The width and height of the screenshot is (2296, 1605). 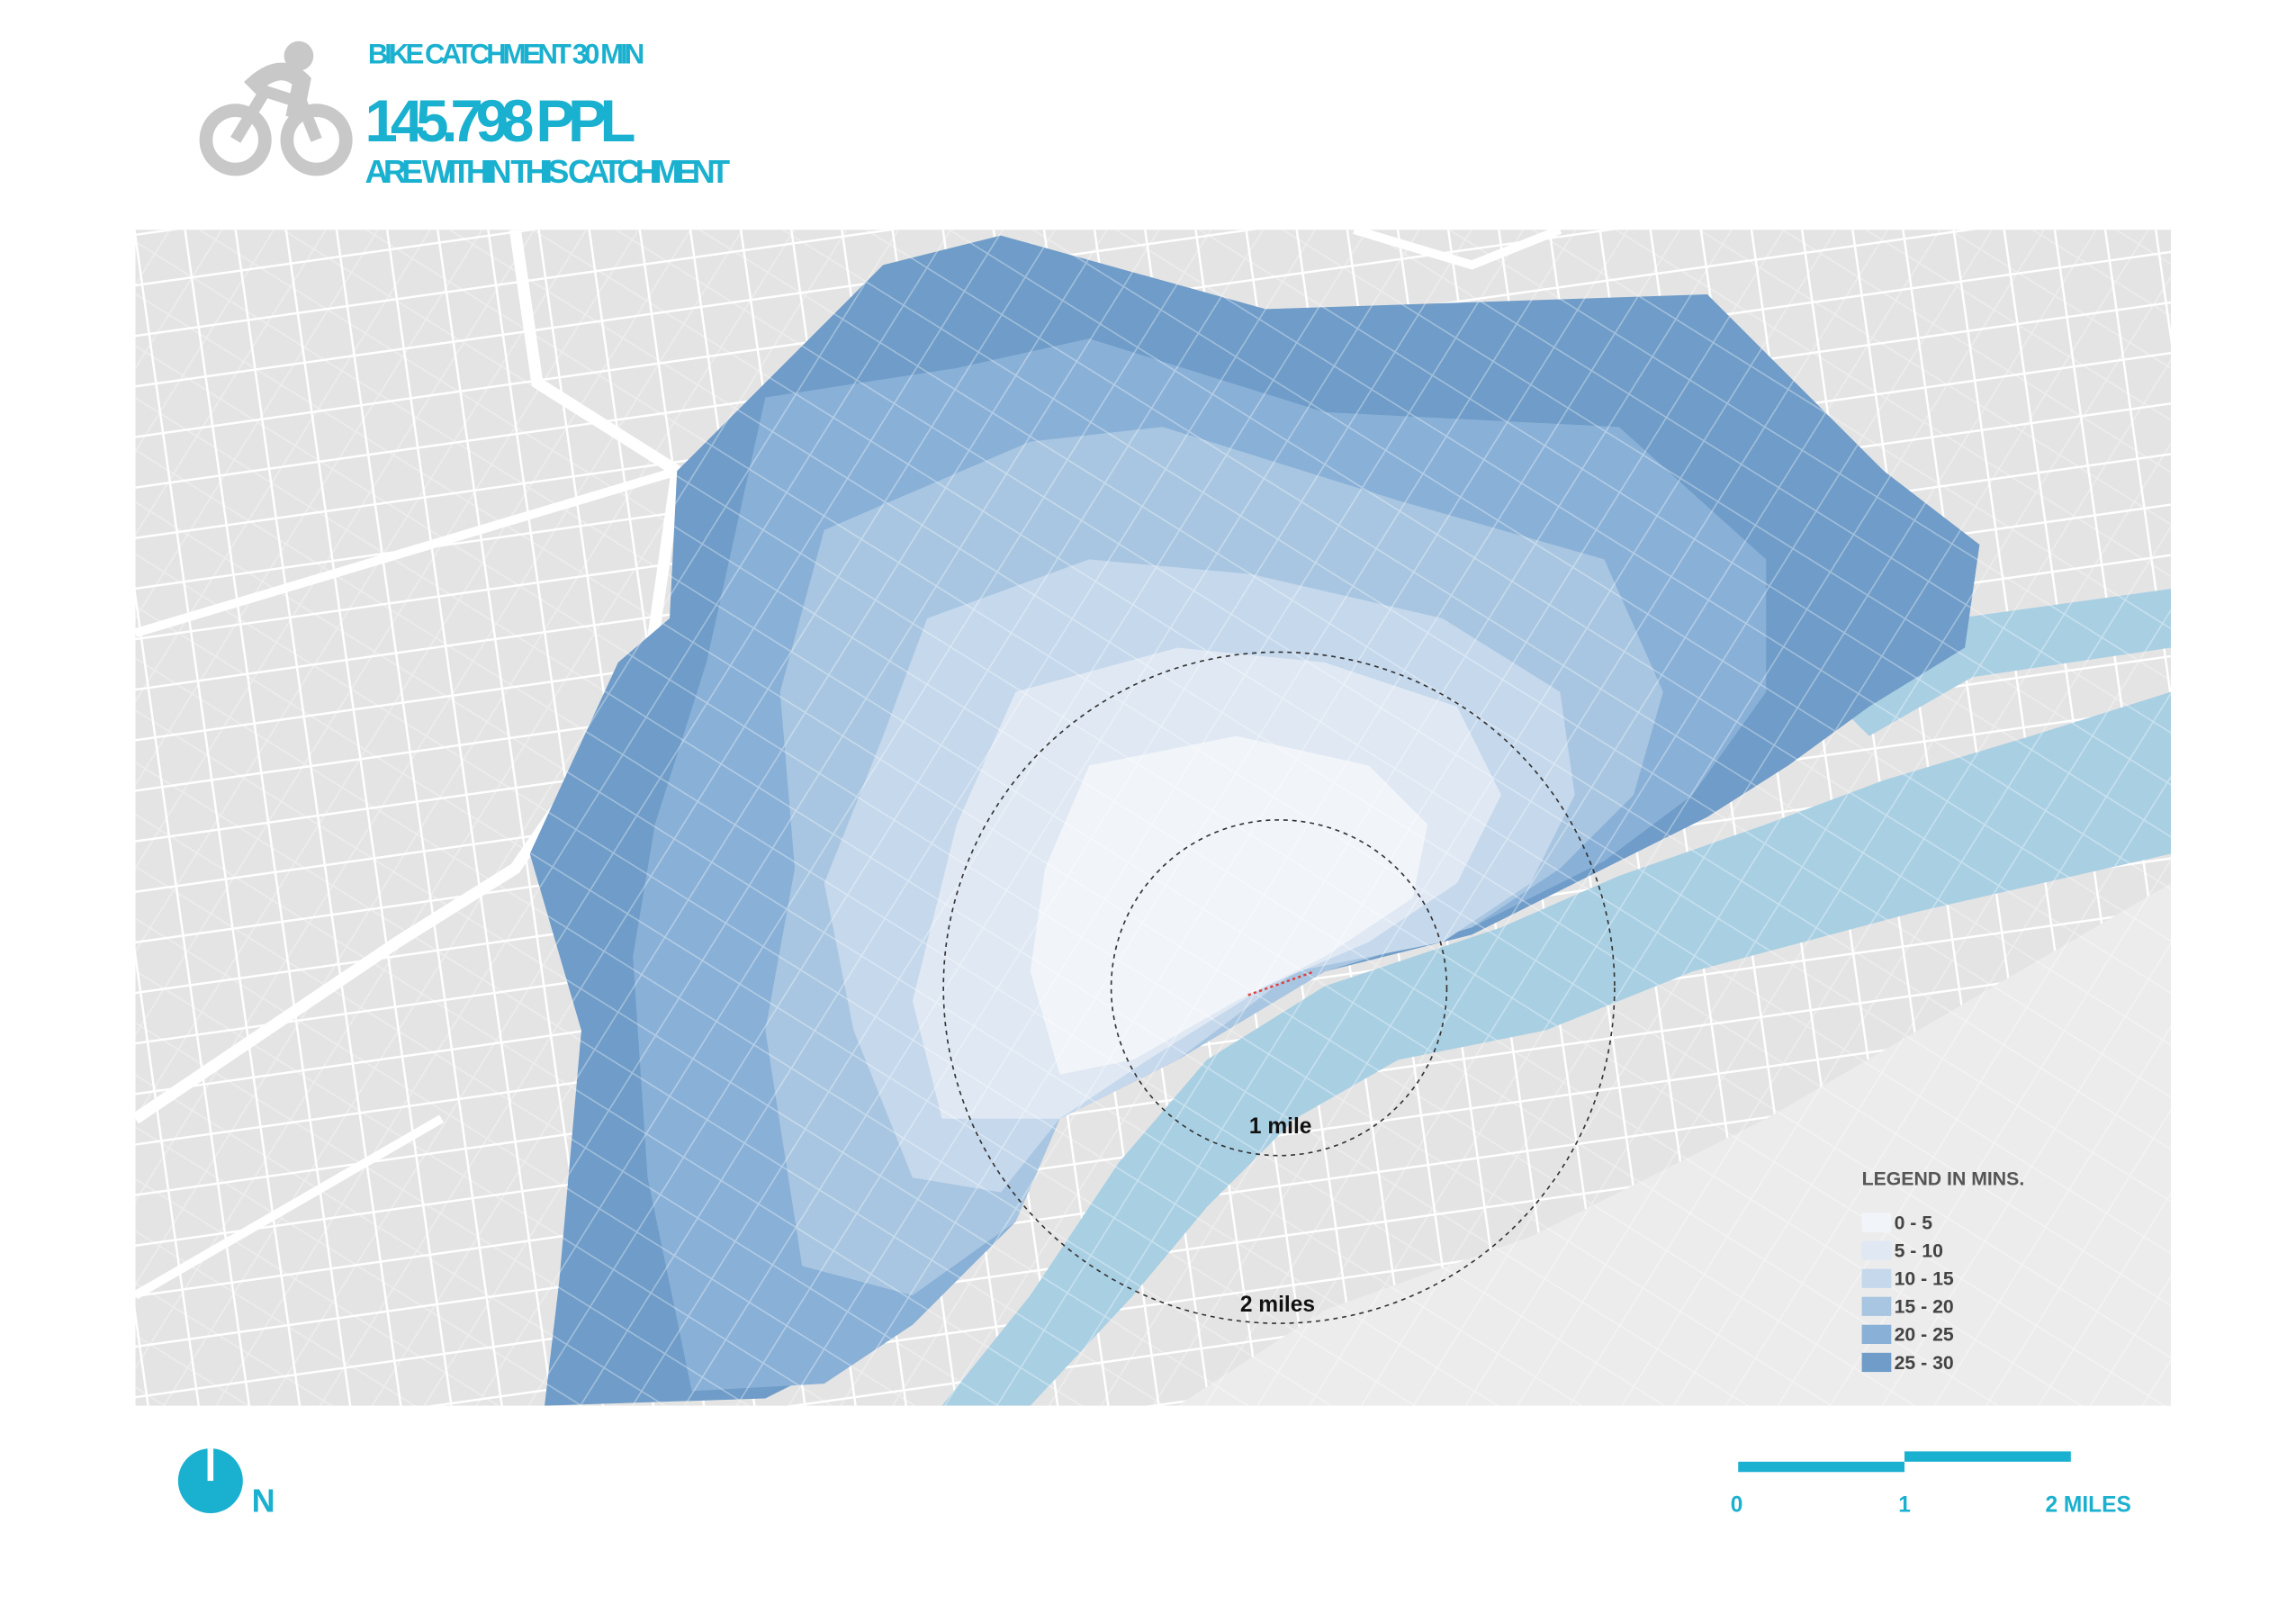 I want to click on legend-label: 25 - 30, so click(x=1924, y=1363).